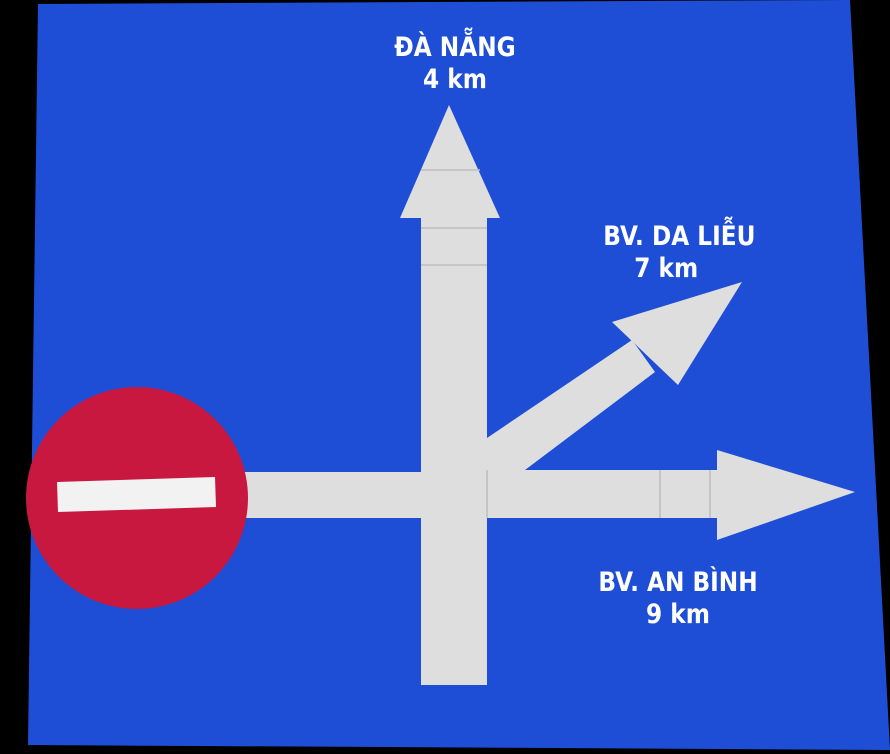 Image resolution: width=890 pixels, height=754 pixels. Describe the element at coordinates (607, 494) in the screenshot. I see `right-road-stem` at that location.